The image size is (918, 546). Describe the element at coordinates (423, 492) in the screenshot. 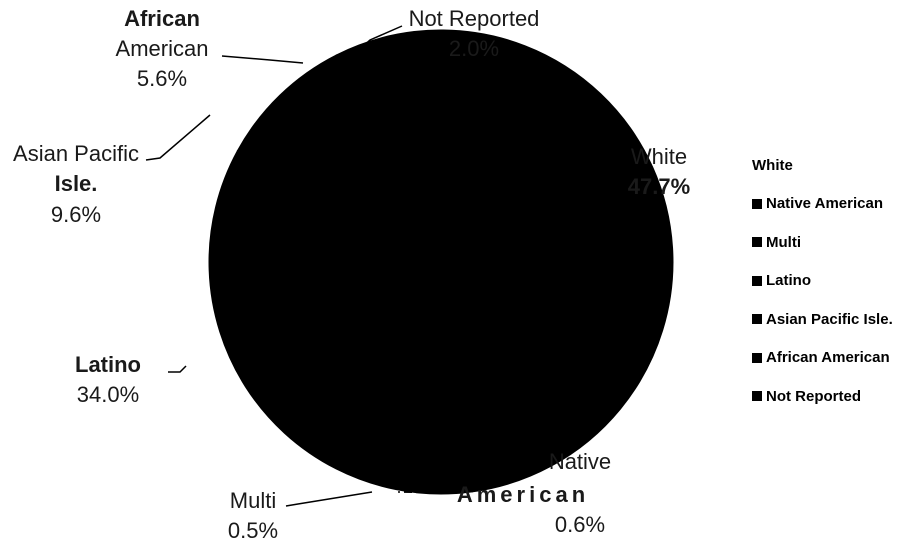

I see `leader-native-american` at that location.